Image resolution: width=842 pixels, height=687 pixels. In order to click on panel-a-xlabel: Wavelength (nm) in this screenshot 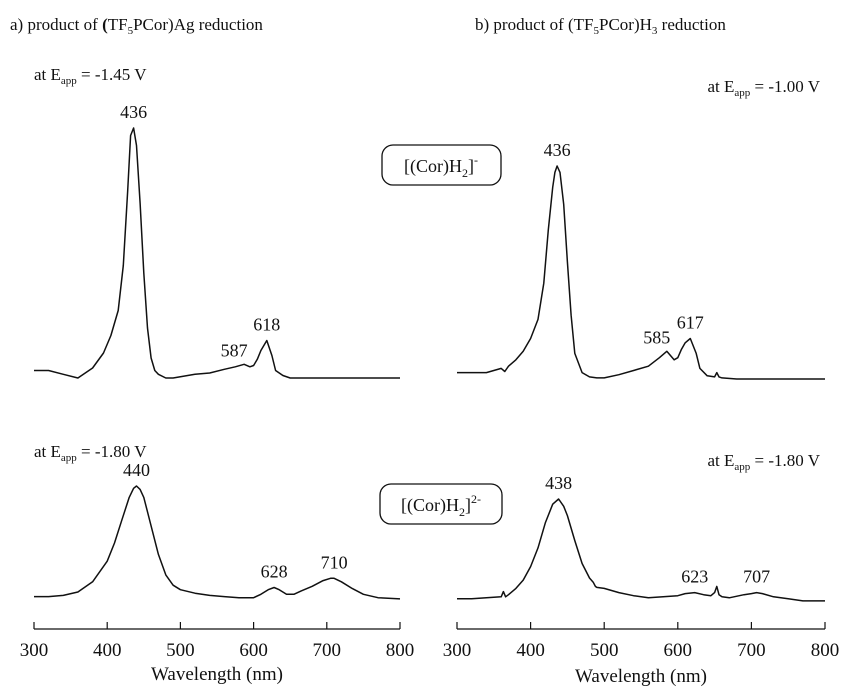, I will do `click(217, 674)`.